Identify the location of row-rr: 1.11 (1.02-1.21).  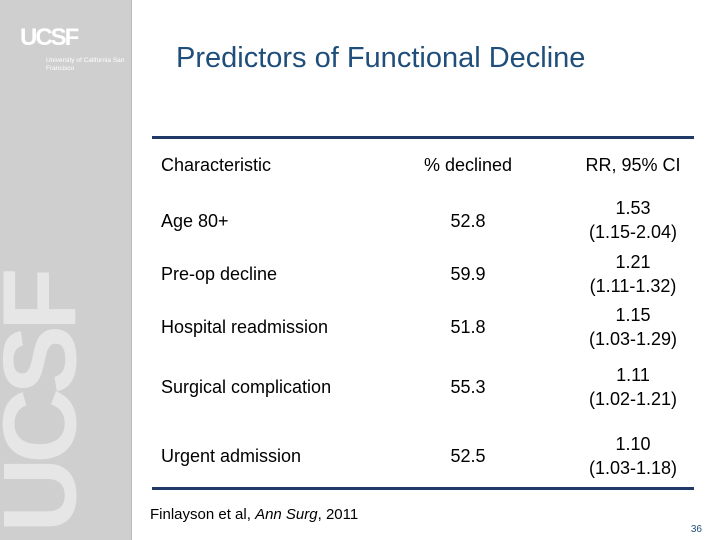
(633, 387).